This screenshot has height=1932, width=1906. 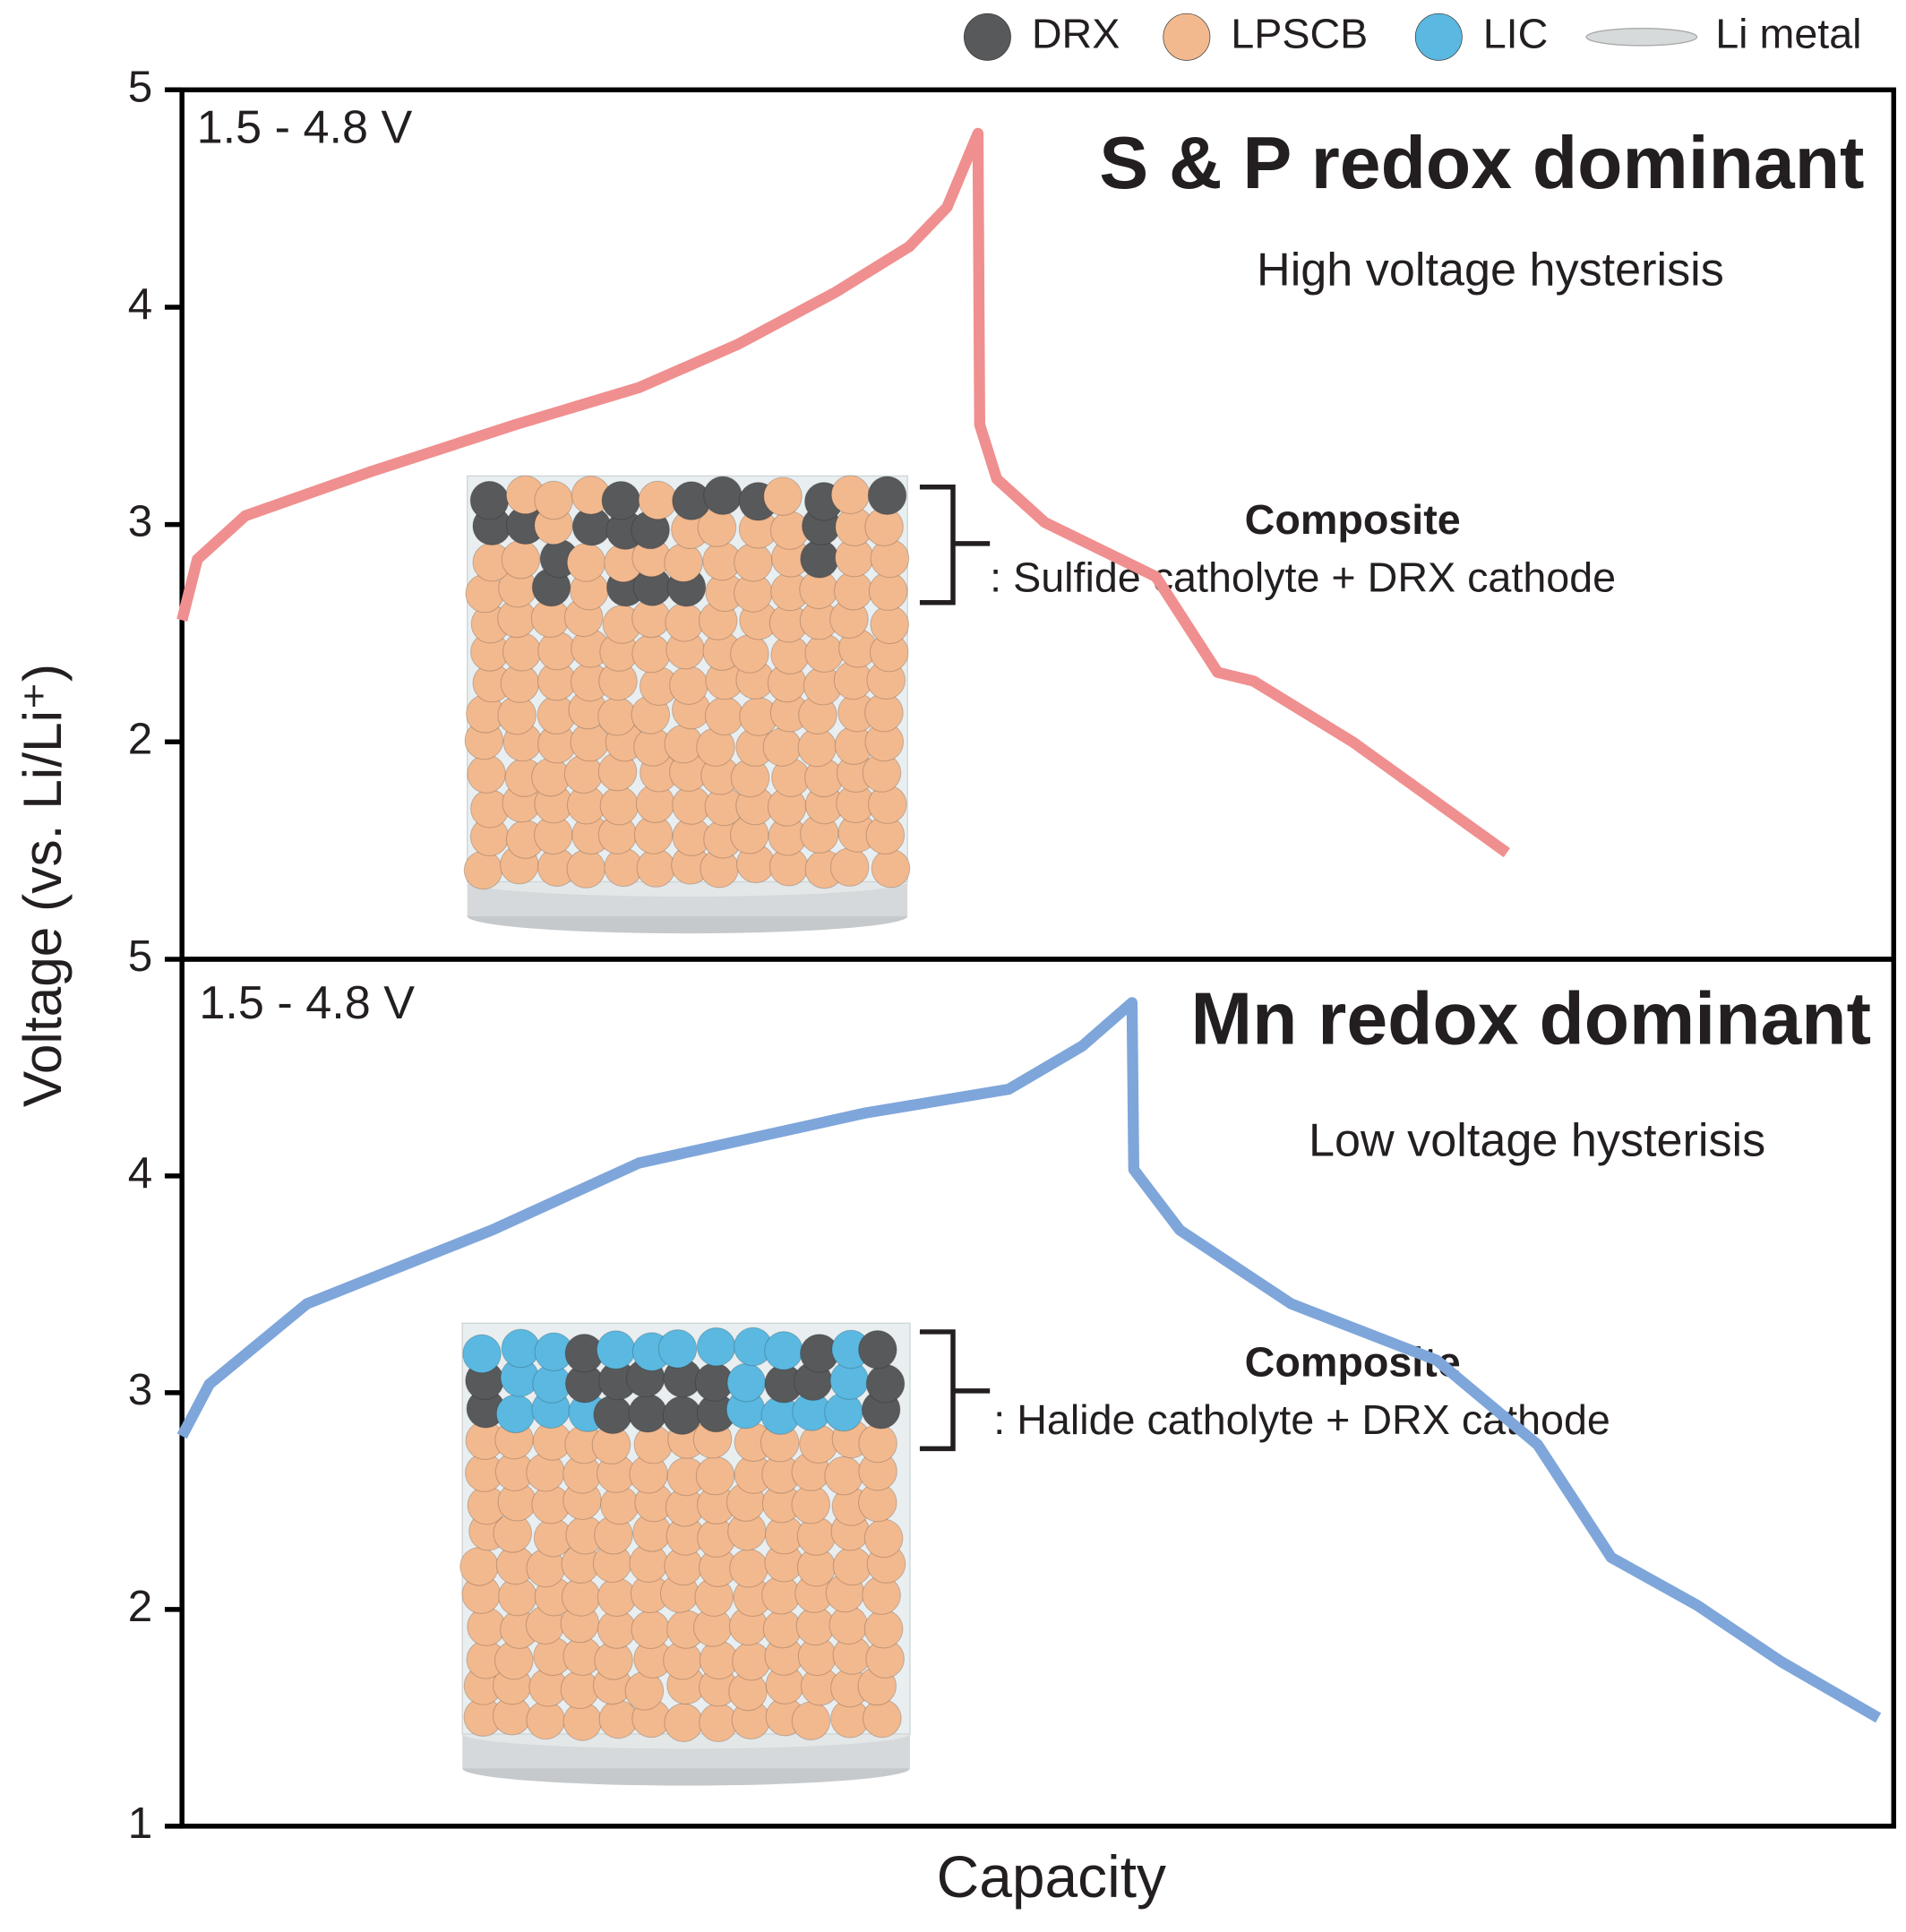 I want to click on annotation-subtitle: Low voltage hysterisis, so click(x=1537, y=1141).